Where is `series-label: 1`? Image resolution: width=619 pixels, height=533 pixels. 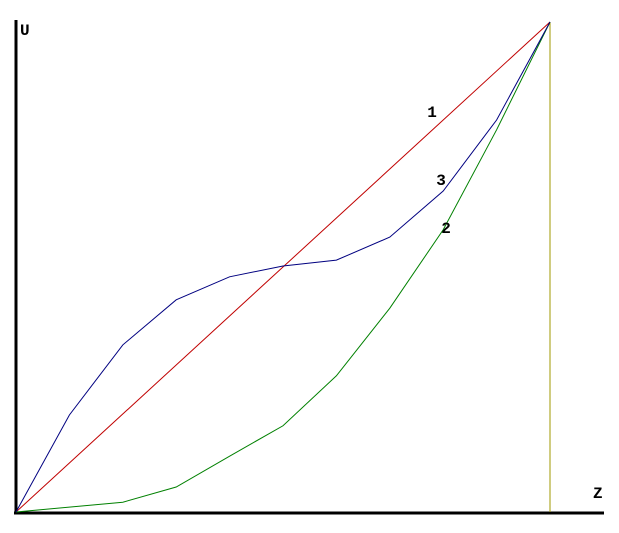 series-label: 1 is located at coordinates (432, 113).